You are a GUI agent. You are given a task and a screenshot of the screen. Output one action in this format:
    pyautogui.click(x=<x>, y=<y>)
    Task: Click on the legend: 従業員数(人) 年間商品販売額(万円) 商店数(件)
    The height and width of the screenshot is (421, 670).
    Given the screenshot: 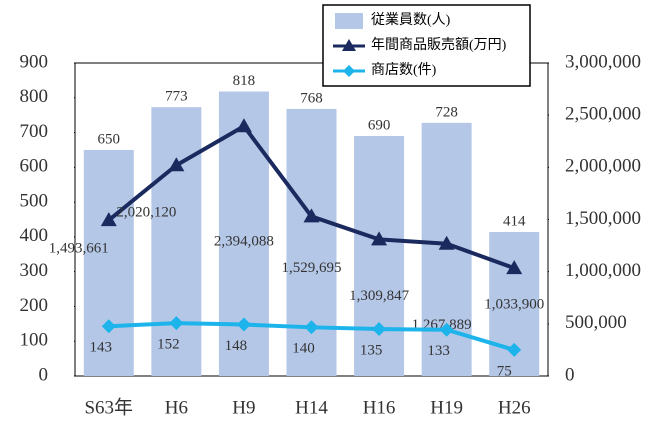 What is the action you would take?
    pyautogui.click(x=426, y=45)
    